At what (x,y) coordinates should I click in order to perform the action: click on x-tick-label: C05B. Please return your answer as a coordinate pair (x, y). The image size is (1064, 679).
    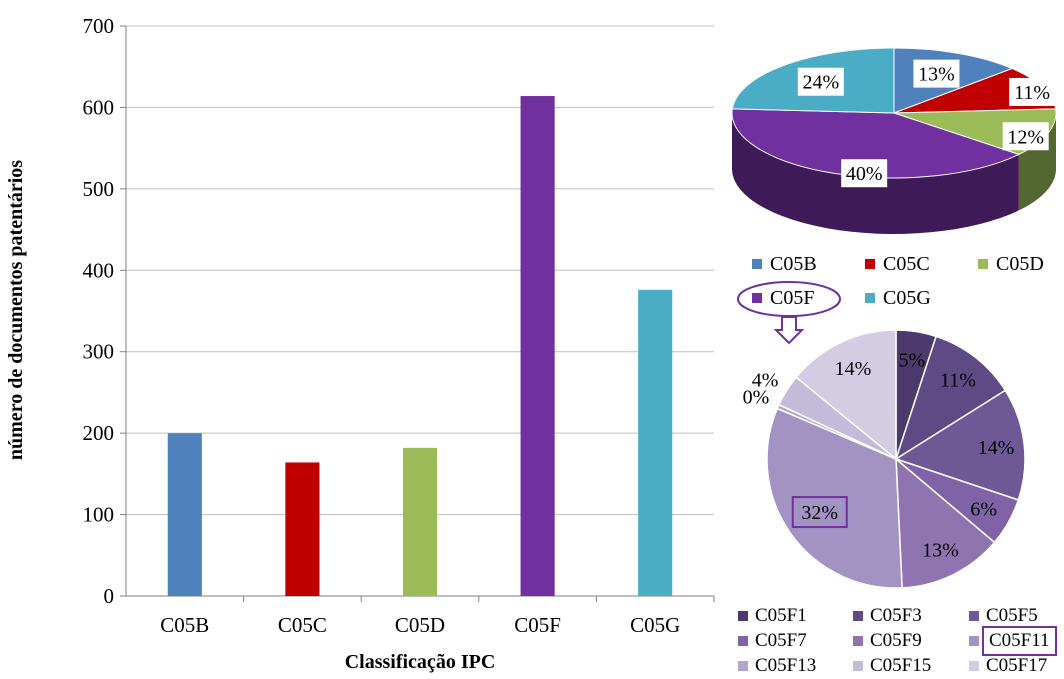
    Looking at the image, I should click on (184, 625).